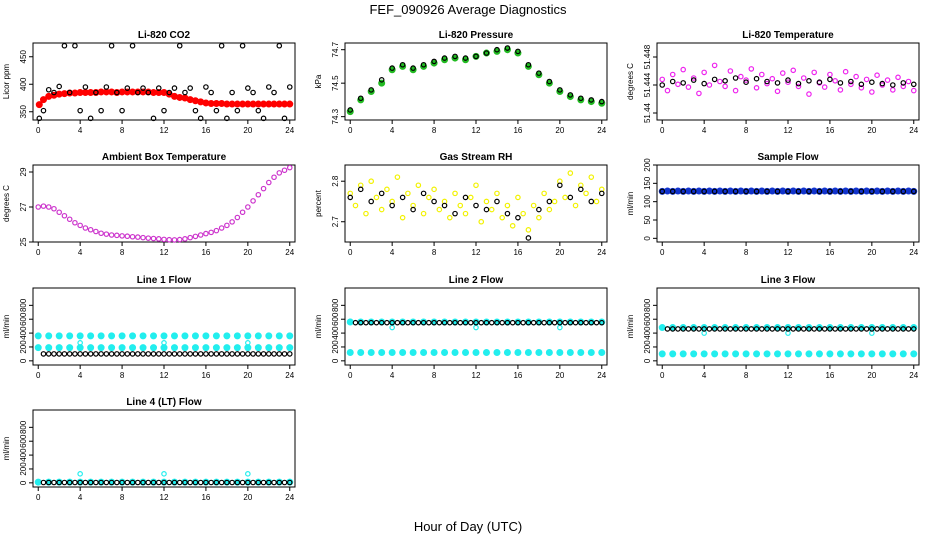  I want to click on panel-title: Line 4 (LT) Flow, so click(164, 402).